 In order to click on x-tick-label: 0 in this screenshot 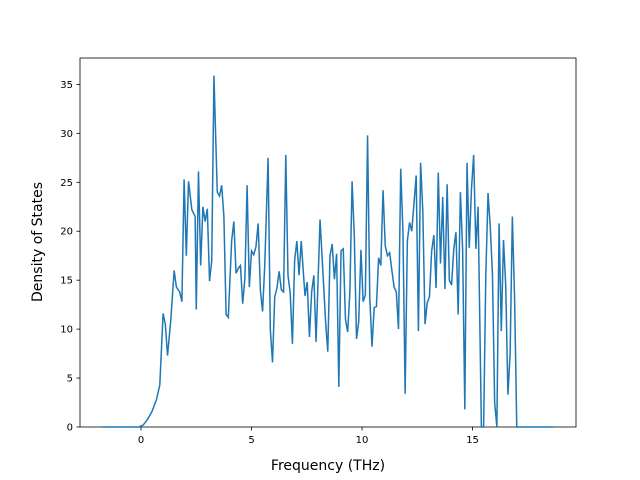, I will do `click(141, 440)`.